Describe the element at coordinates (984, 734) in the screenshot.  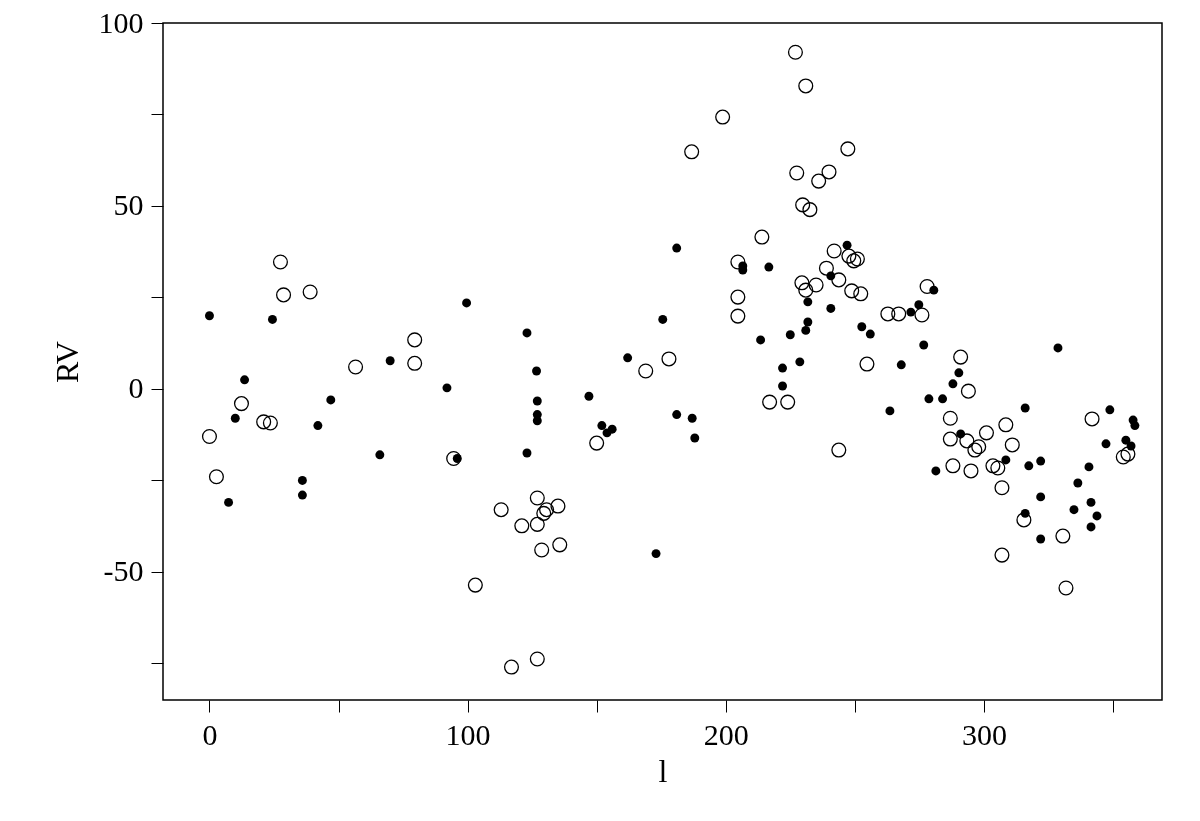
I see `x-tick-label: 300` at that location.